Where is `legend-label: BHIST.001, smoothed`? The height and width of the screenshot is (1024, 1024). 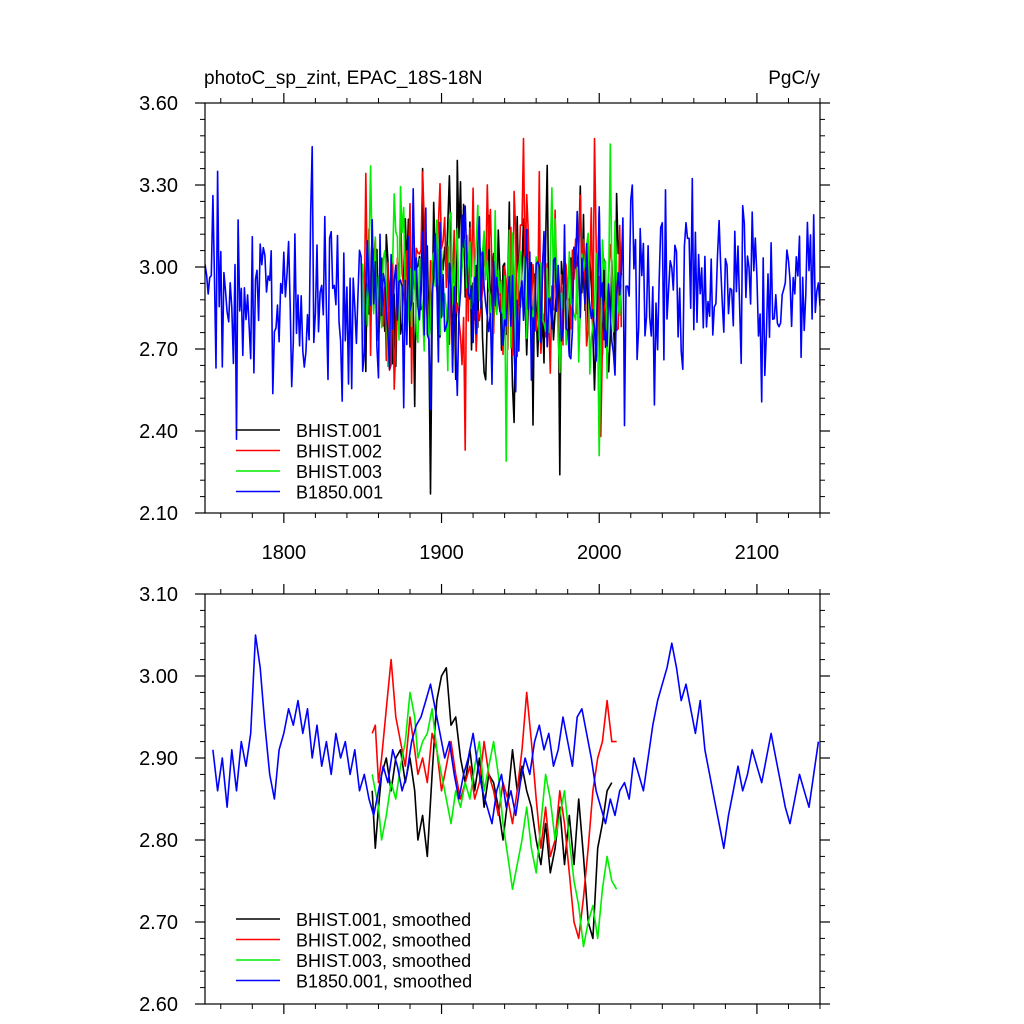 legend-label: BHIST.001, smoothed is located at coordinates (383, 920).